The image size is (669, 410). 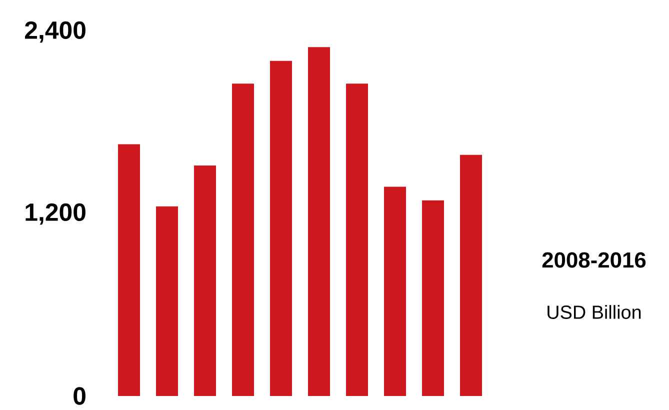 I want to click on y-tick-label: 0, so click(x=80, y=396).